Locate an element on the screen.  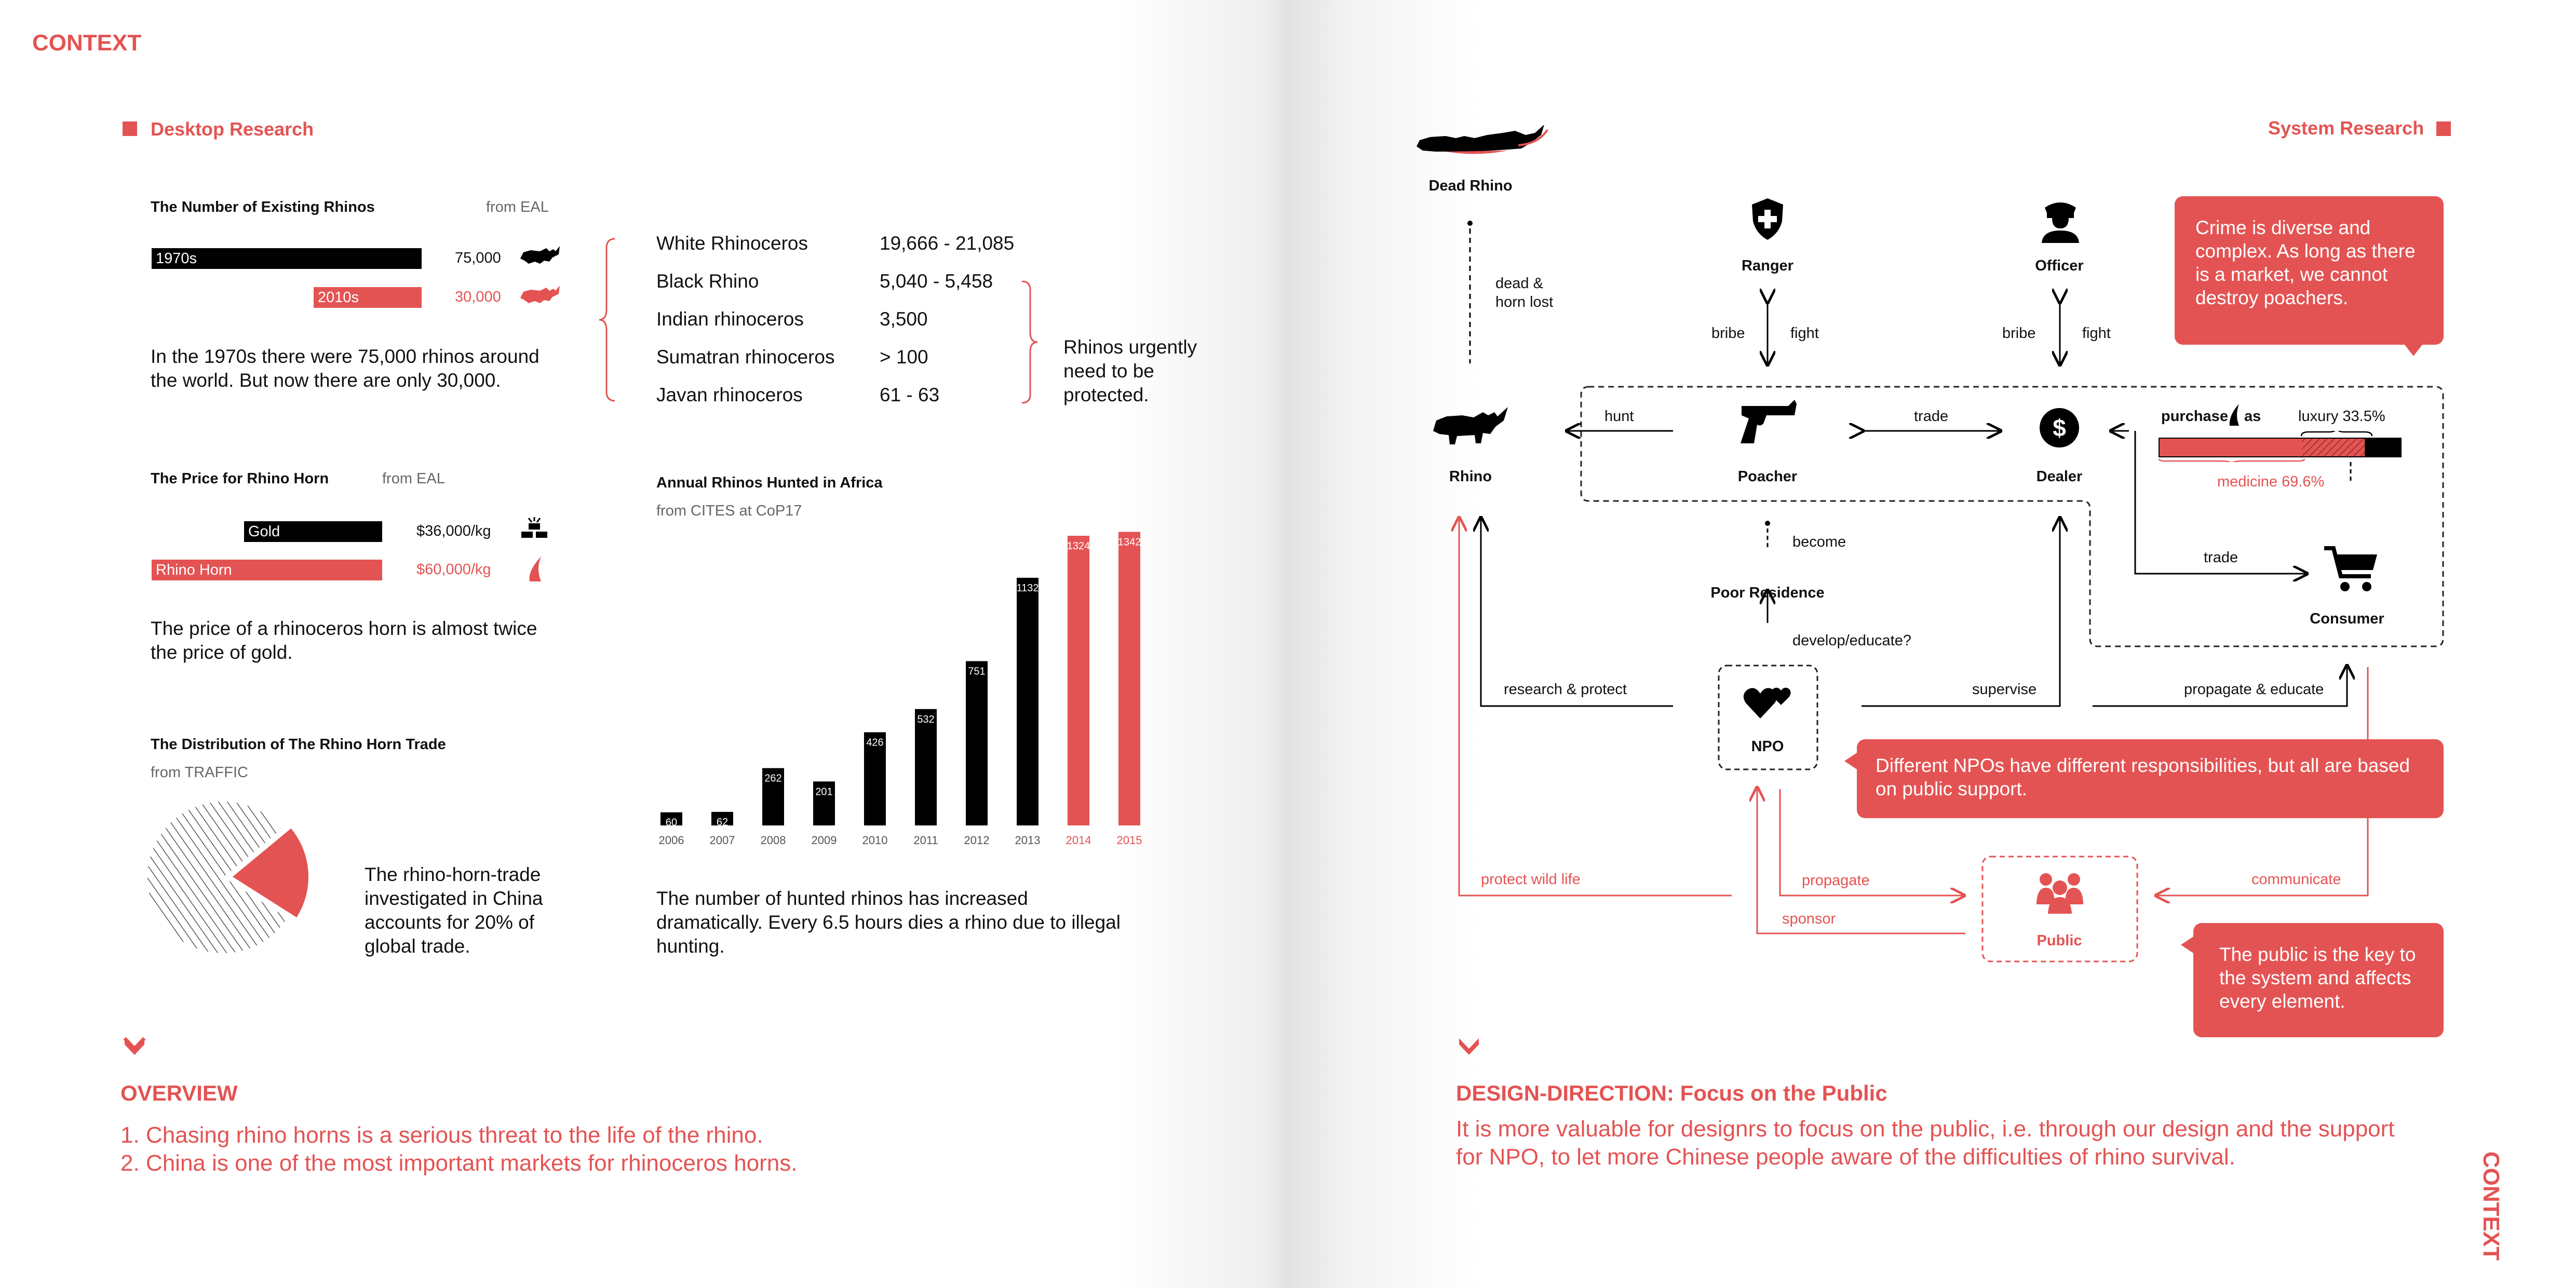
x-tick-label: 2015 is located at coordinates (1129, 840).